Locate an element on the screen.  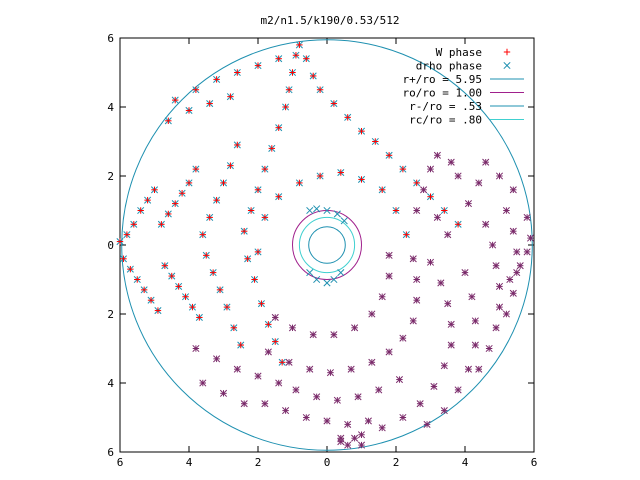
legend-label: ro/ro = 1.00 is located at coordinates (442, 93).